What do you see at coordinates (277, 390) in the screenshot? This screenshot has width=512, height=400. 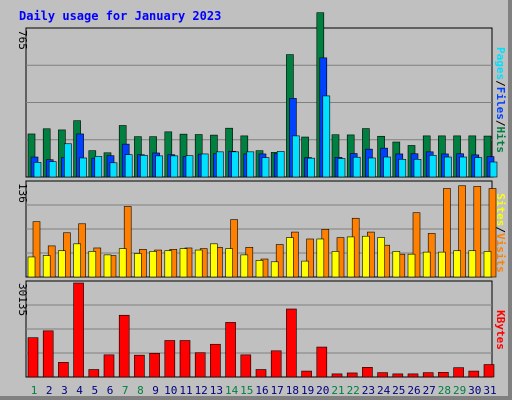 I see `x-tick-label: 17` at bounding box center [277, 390].